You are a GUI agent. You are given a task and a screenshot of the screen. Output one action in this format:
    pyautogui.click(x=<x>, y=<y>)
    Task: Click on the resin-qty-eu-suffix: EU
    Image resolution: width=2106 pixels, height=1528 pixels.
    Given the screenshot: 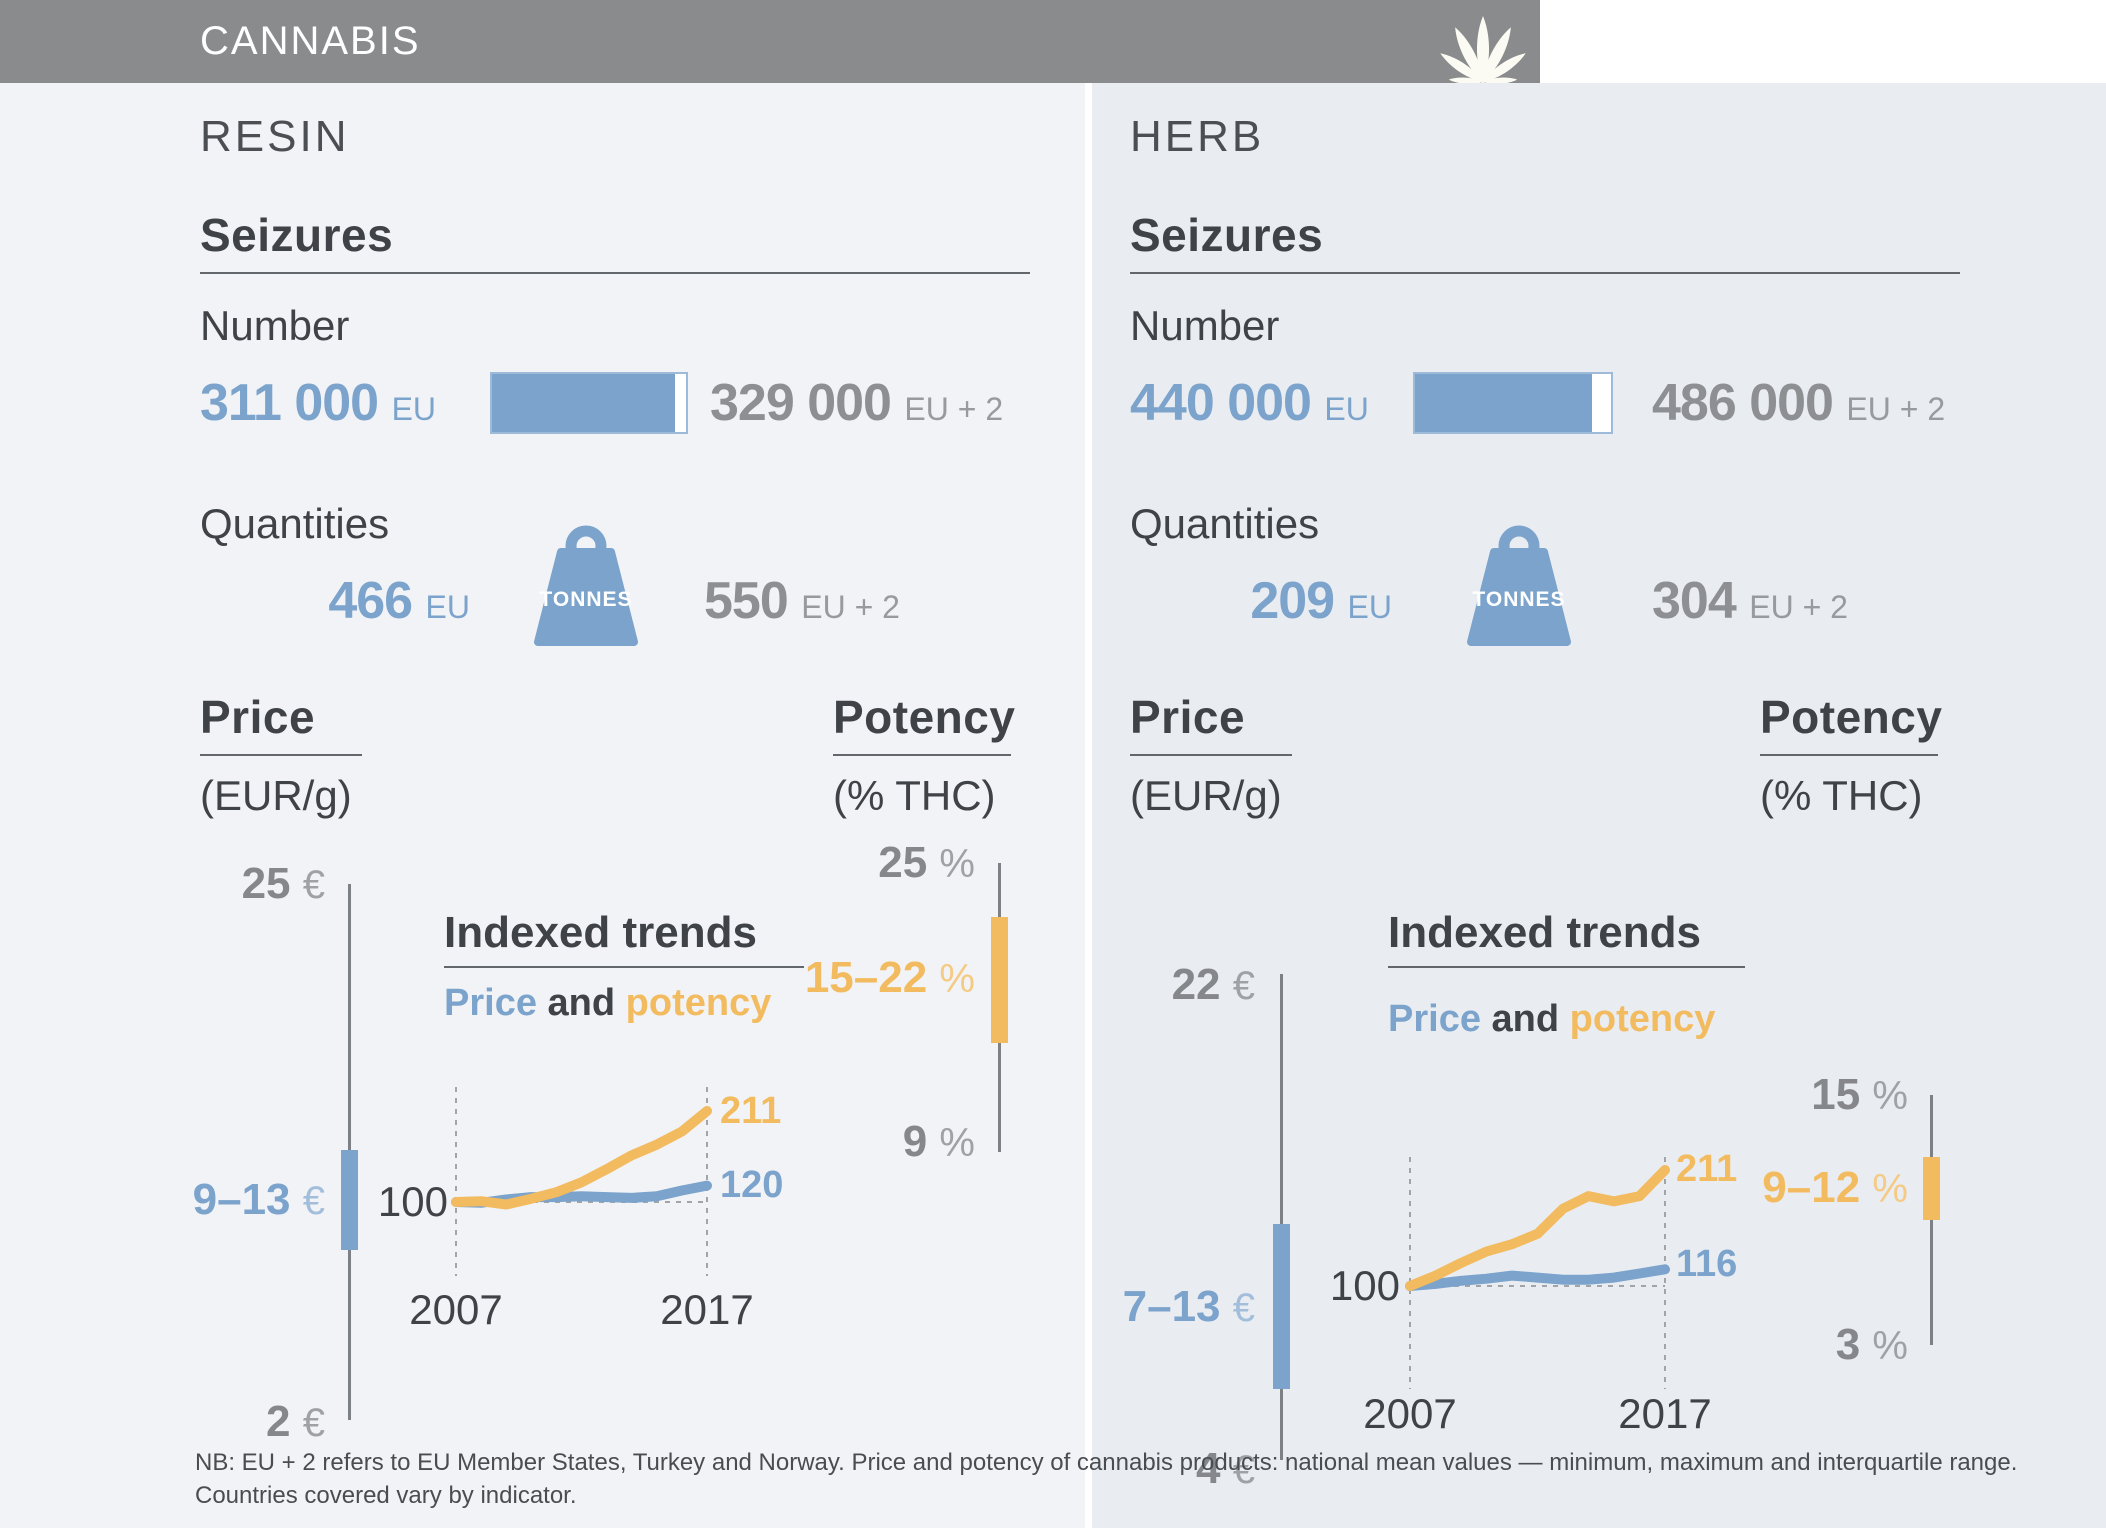 What is the action you would take?
    pyautogui.click(x=447, y=607)
    